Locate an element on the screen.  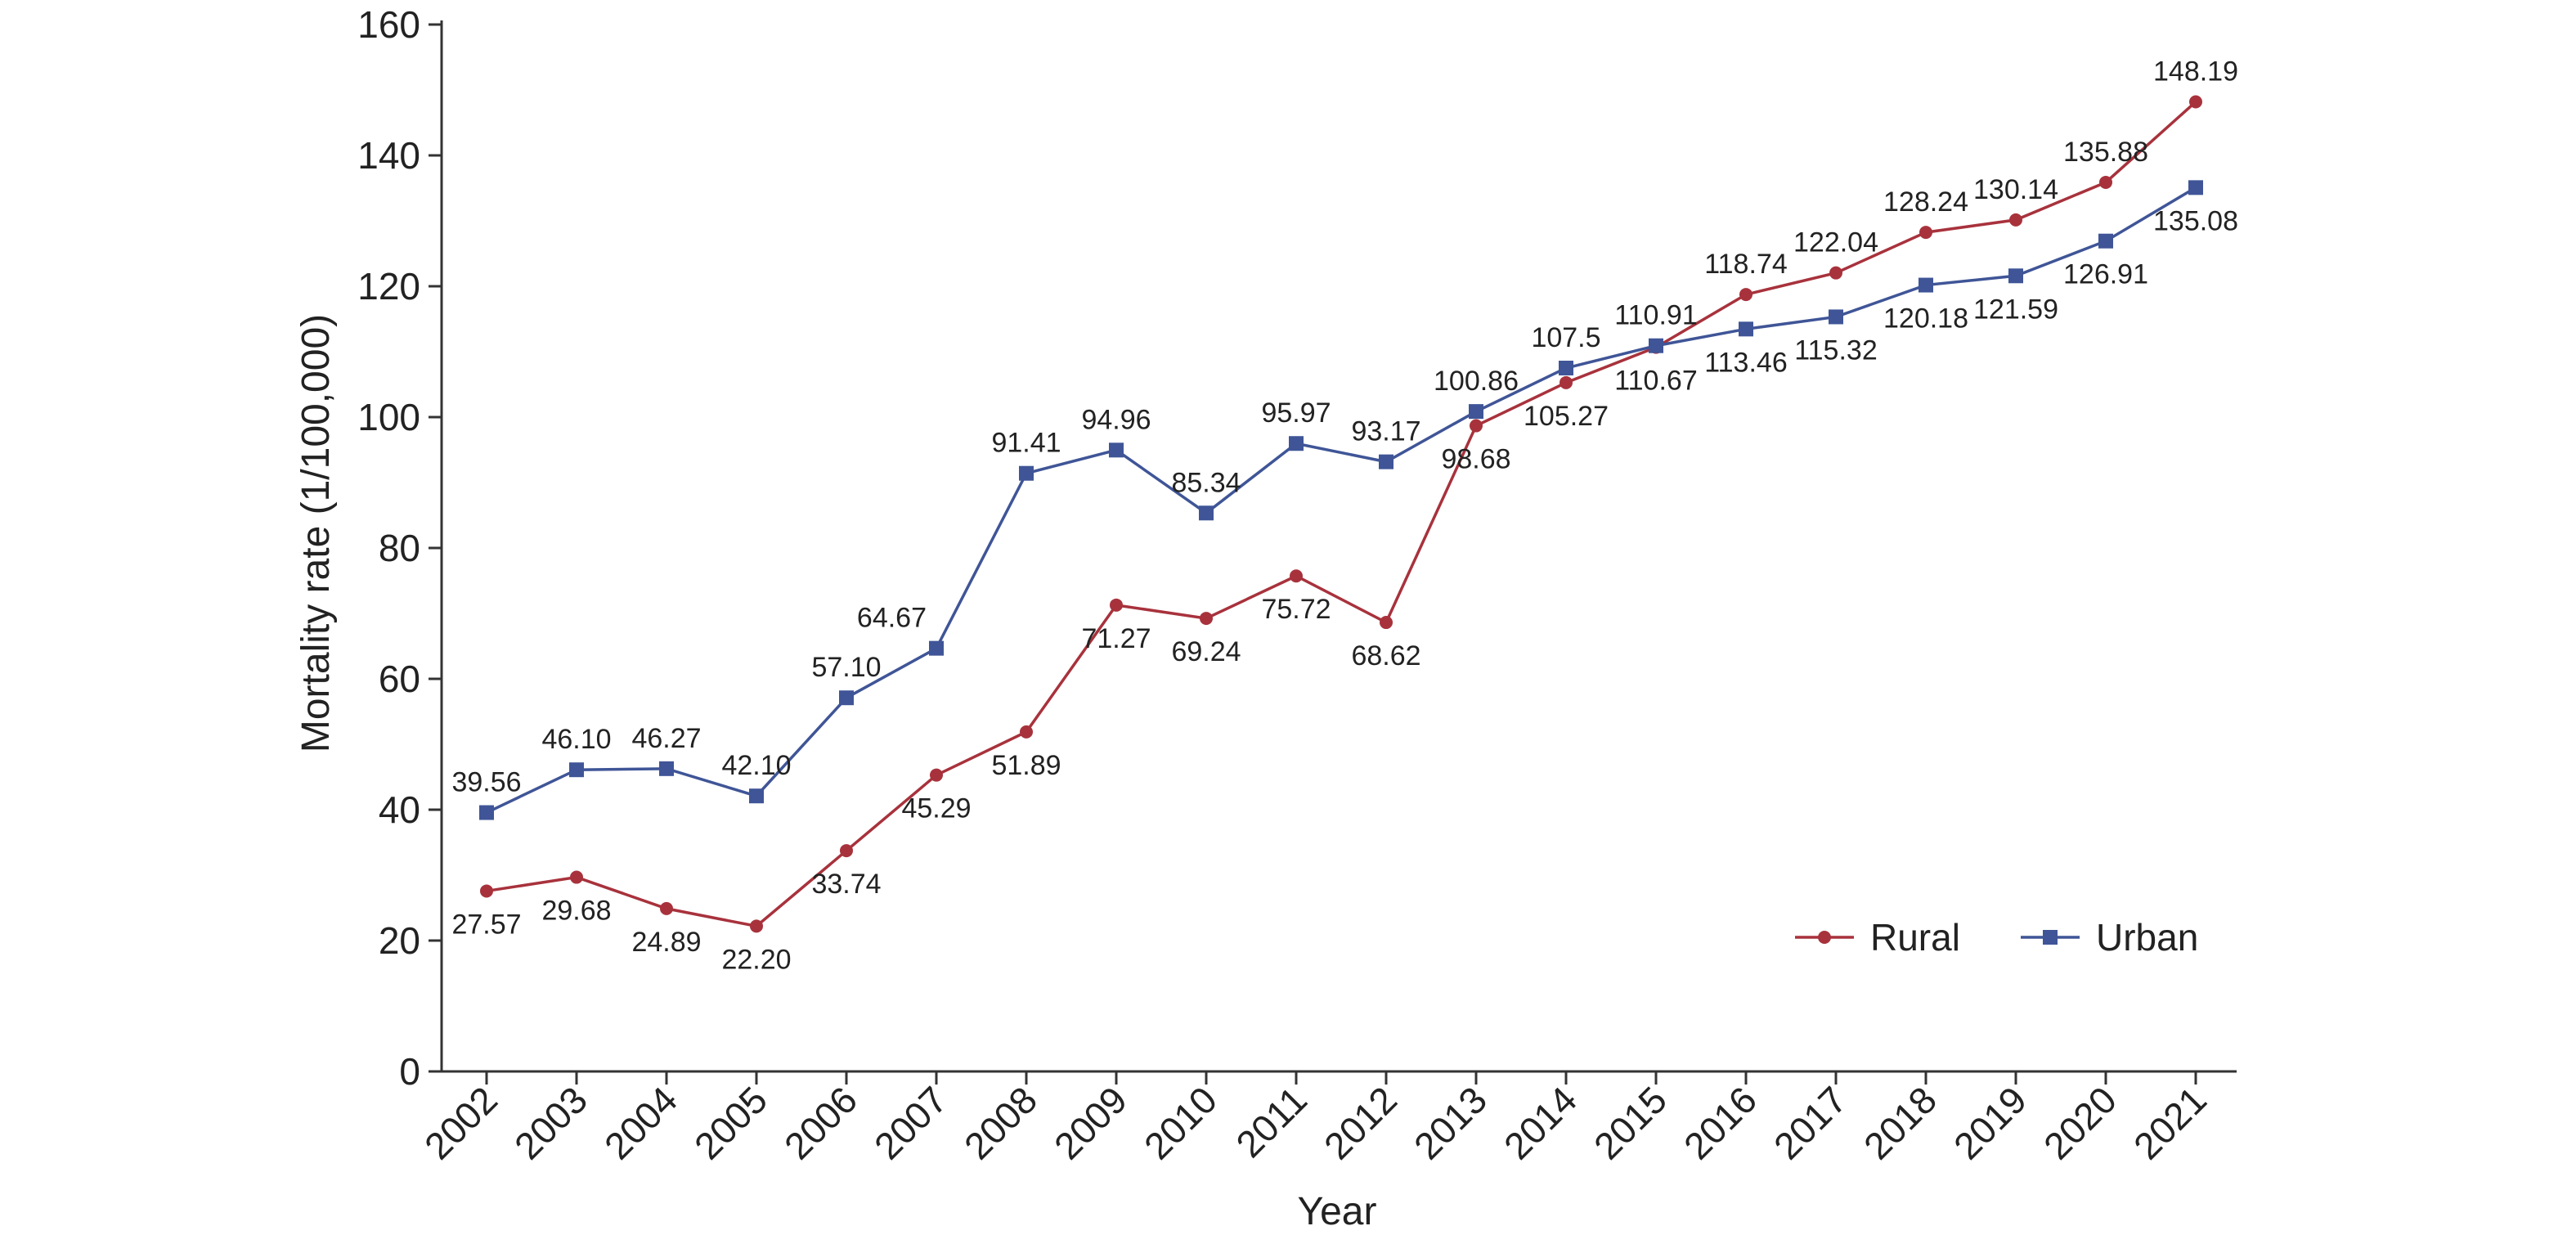
urban-data-label: 107.5 is located at coordinates (1565, 337).